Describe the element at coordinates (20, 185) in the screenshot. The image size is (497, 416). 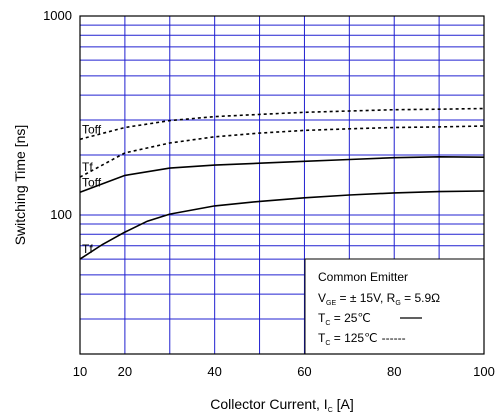
I see `y-axis-title: Switching Time [ns]` at that location.